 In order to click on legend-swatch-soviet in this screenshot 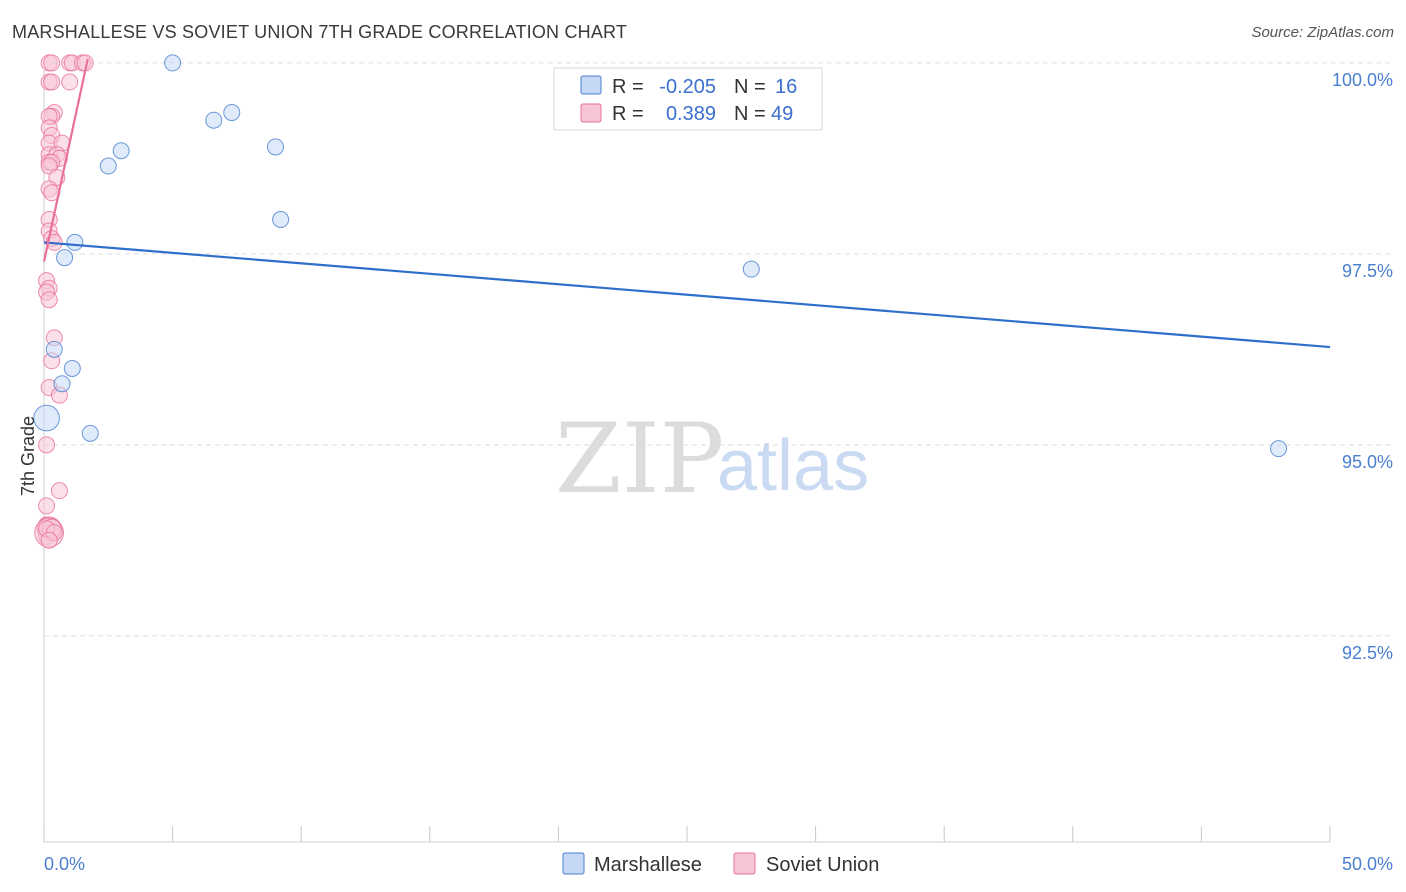, I will do `click(591, 113)`.